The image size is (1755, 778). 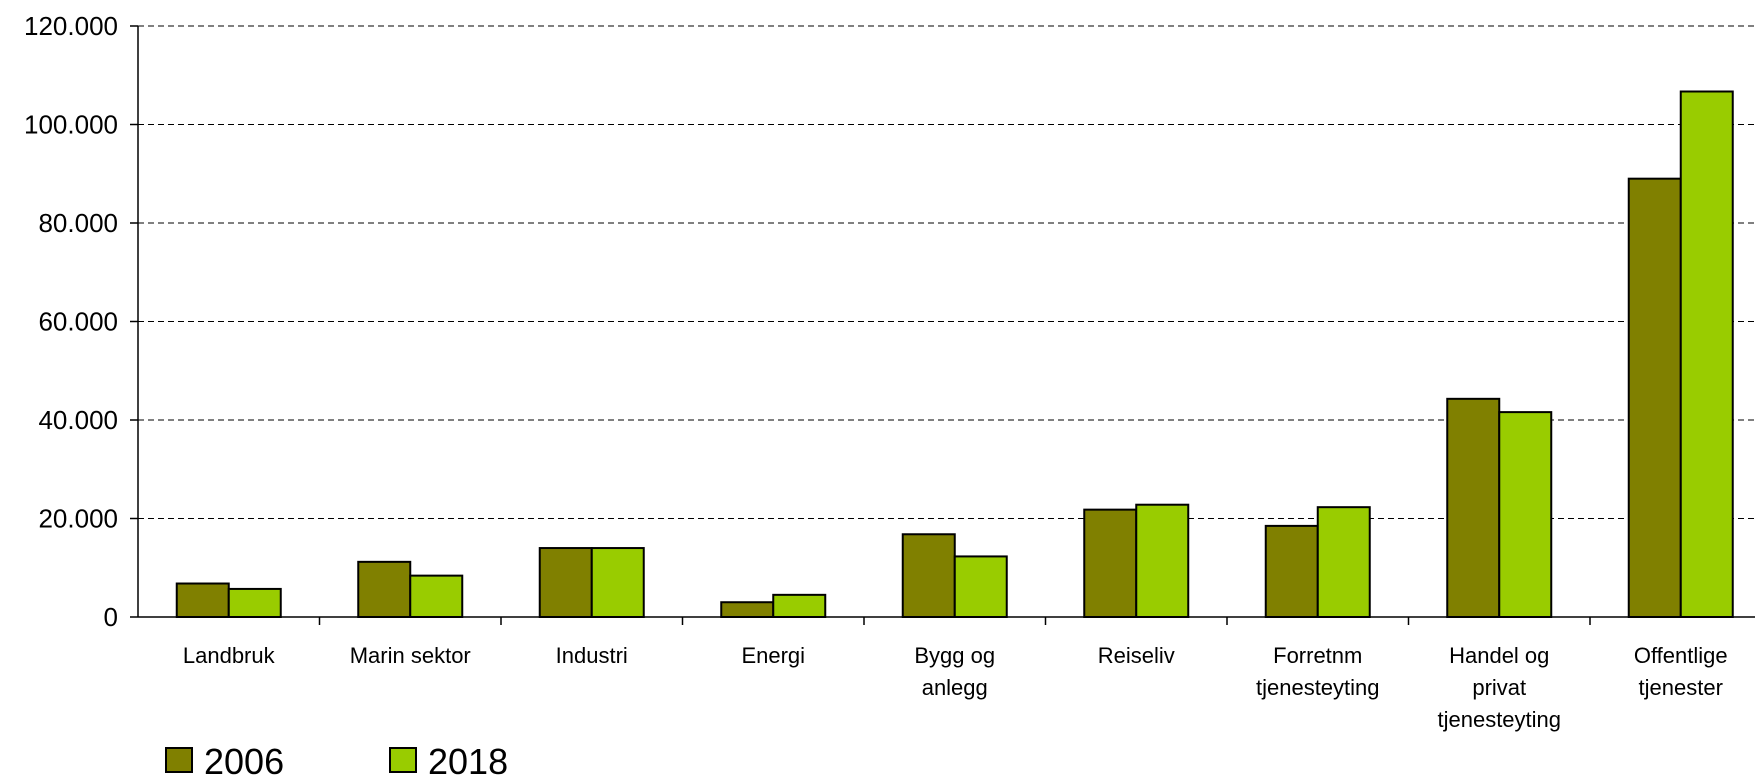 What do you see at coordinates (410, 655) in the screenshot?
I see `x-category-label: Marin sektor` at bounding box center [410, 655].